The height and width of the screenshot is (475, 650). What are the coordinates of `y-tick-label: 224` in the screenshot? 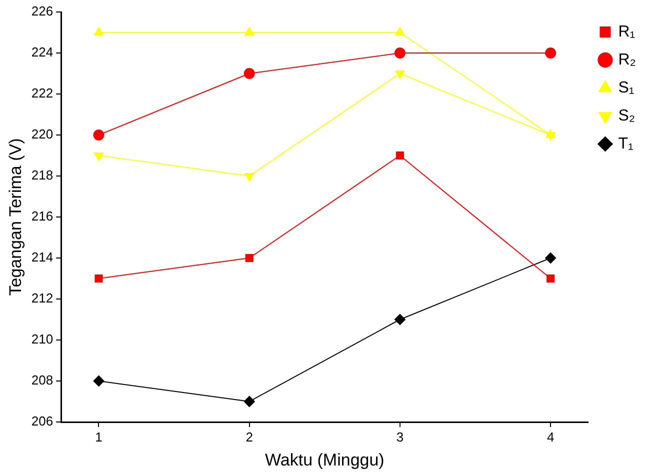 It's located at (42, 52).